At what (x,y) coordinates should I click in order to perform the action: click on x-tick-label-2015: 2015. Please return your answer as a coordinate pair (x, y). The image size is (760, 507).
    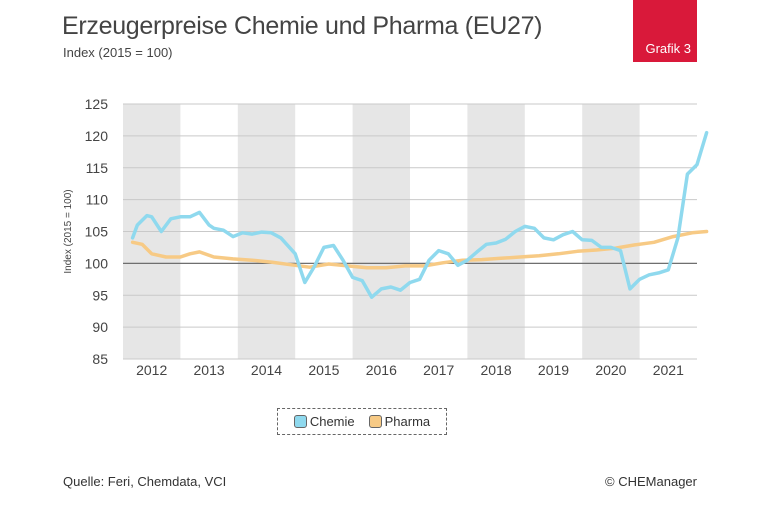
    Looking at the image, I should click on (323, 370).